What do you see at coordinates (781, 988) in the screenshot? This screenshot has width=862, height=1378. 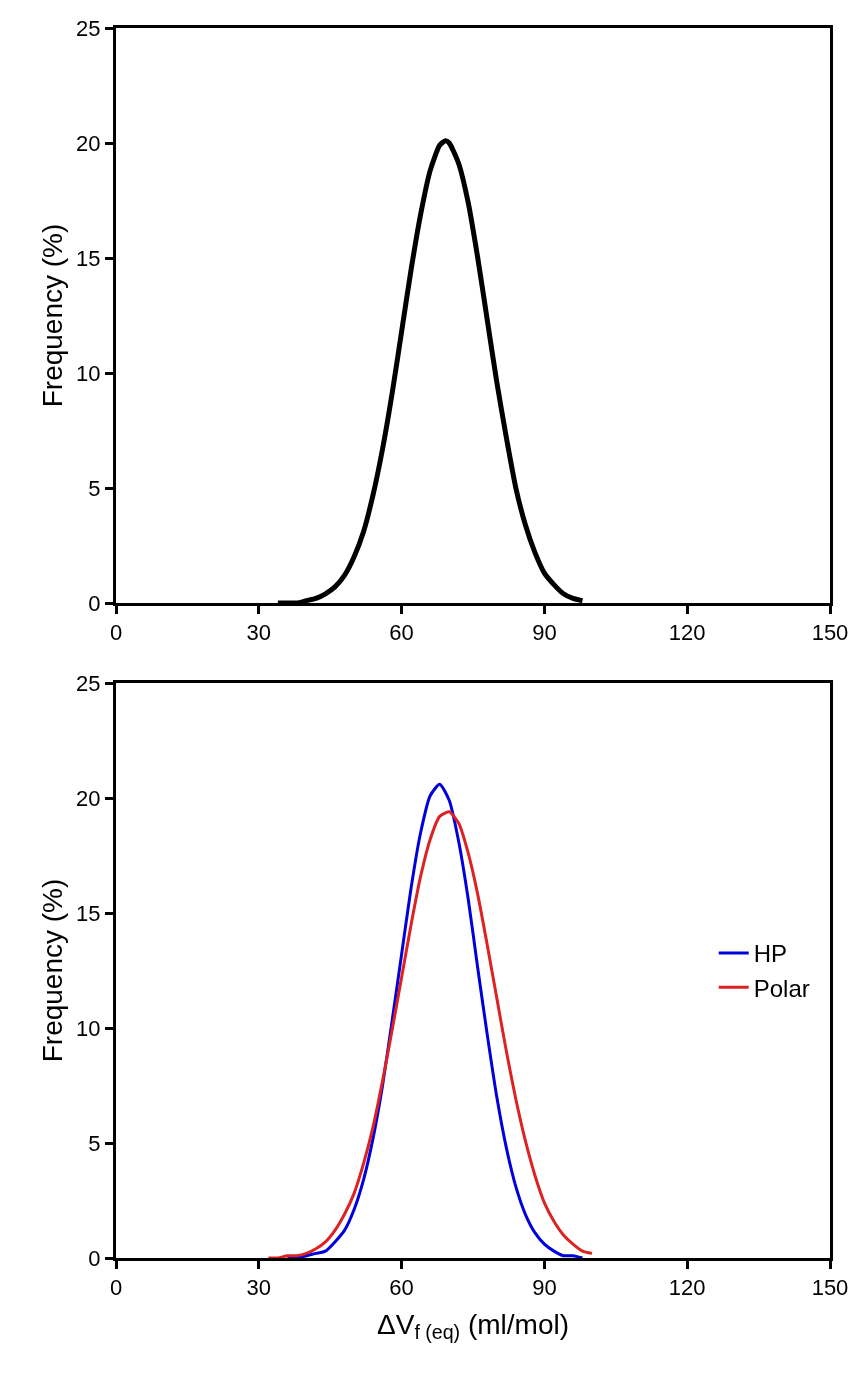 I see `legend-label: Polar` at bounding box center [781, 988].